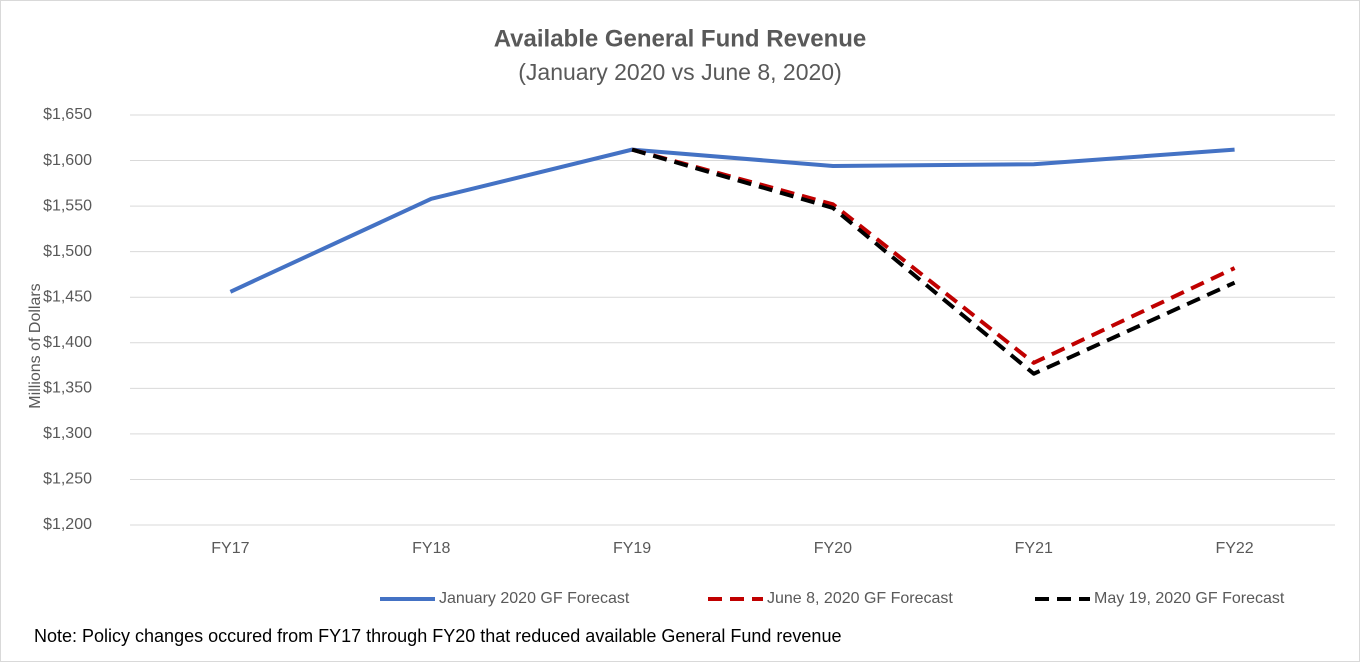 This screenshot has height=667, width=1361. What do you see at coordinates (67, 160) in the screenshot?
I see `y-tick-label: $1,600` at bounding box center [67, 160].